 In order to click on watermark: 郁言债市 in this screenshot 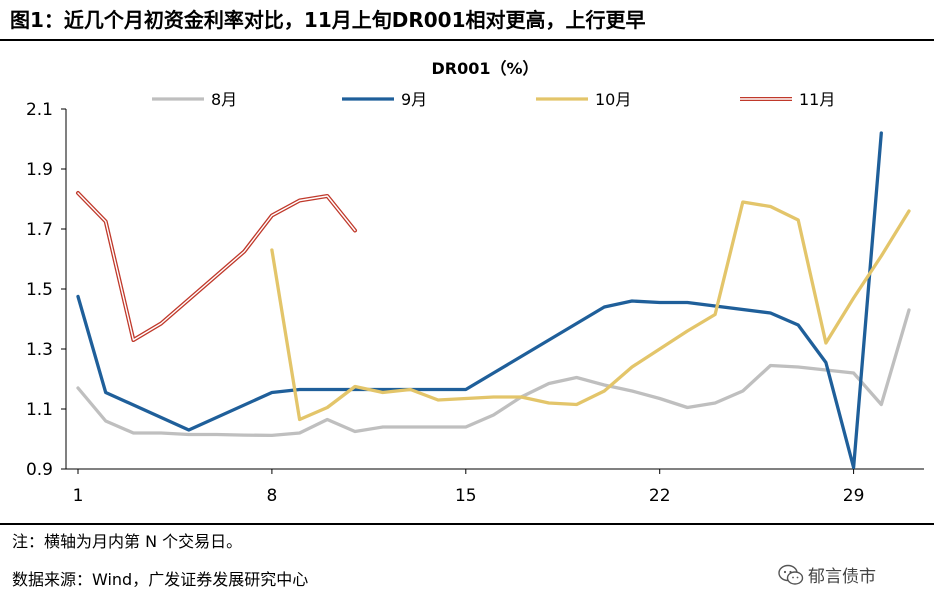, I will do `click(827, 574)`.